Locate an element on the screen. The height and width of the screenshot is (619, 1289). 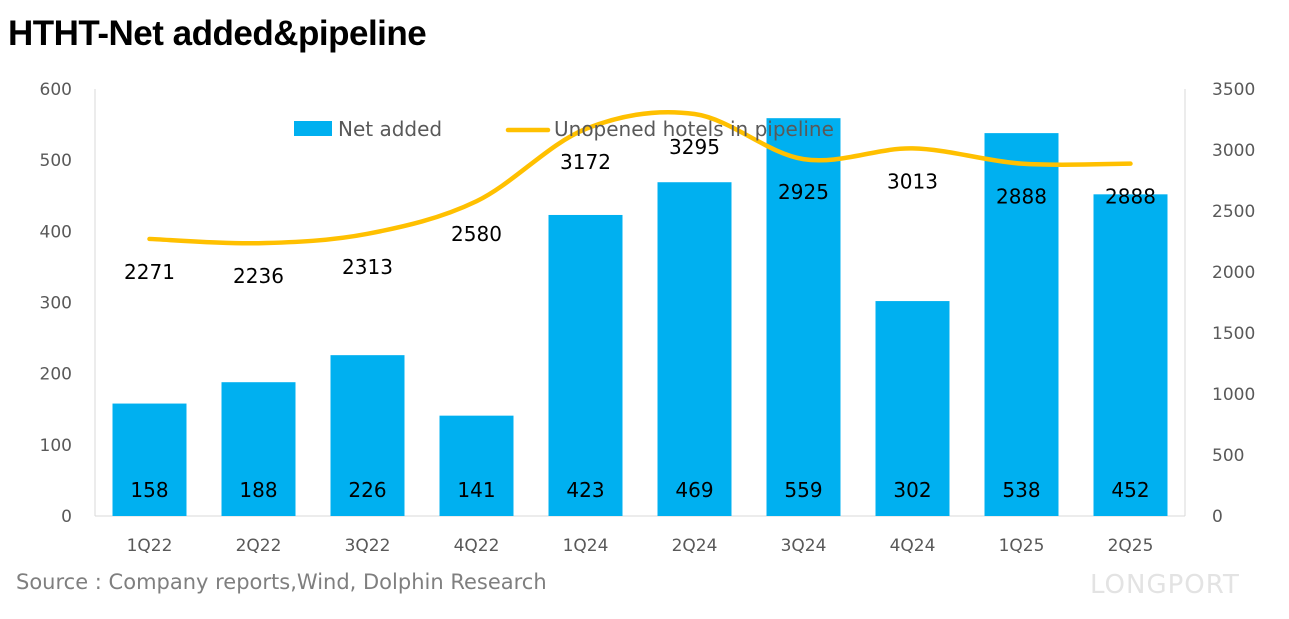
chart-title: HTHT-Net added&pipeline is located at coordinates (217, 33).